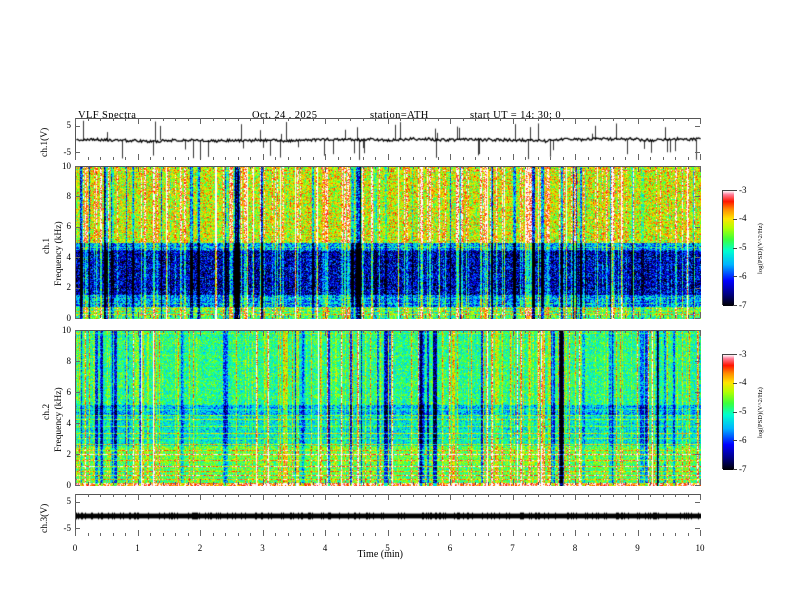 The width and height of the screenshot is (792, 612). Describe the element at coordinates (325, 548) in the screenshot. I see `x-tick-label: 4` at that location.